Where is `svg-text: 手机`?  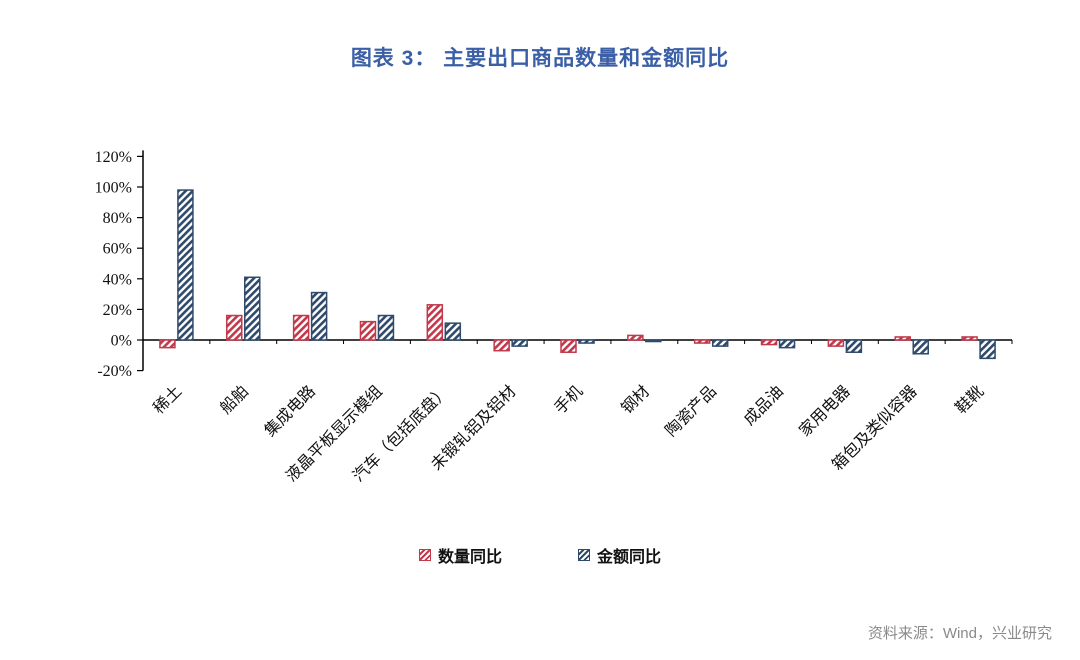
svg-text: 手机 is located at coordinates (568, 399).